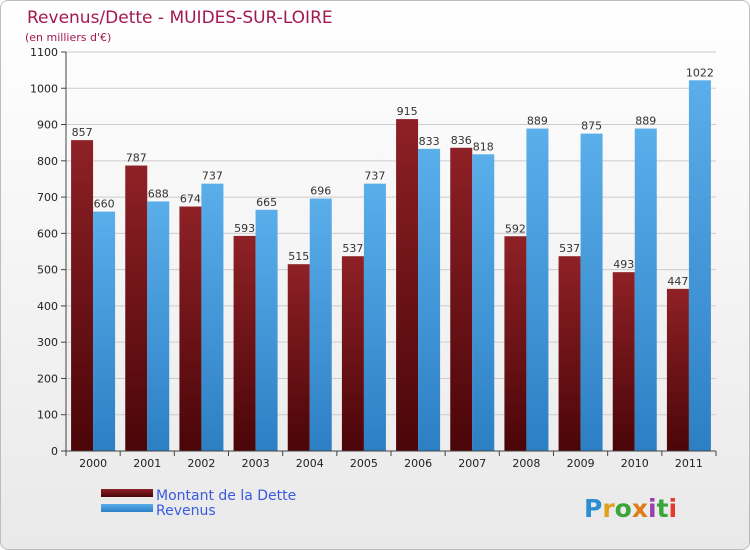  What do you see at coordinates (623, 508) in the screenshot?
I see `logo-letter: o` at bounding box center [623, 508].